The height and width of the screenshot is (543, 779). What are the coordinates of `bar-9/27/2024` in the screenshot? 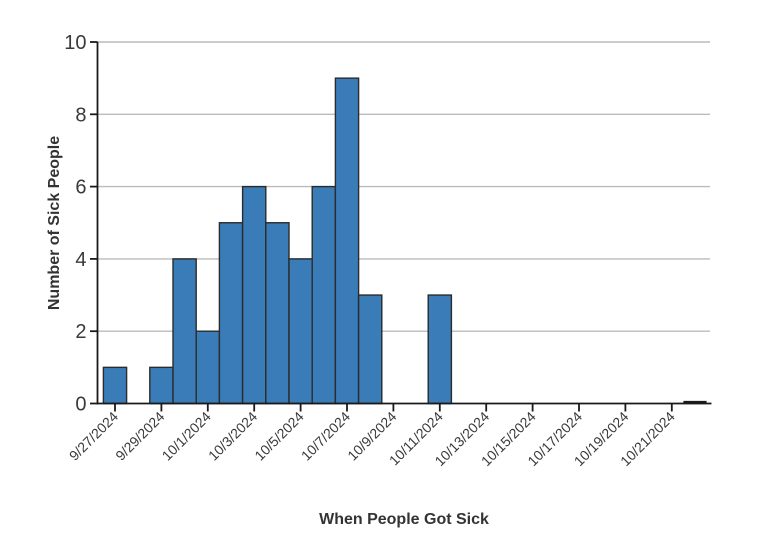 It's located at (115, 385).